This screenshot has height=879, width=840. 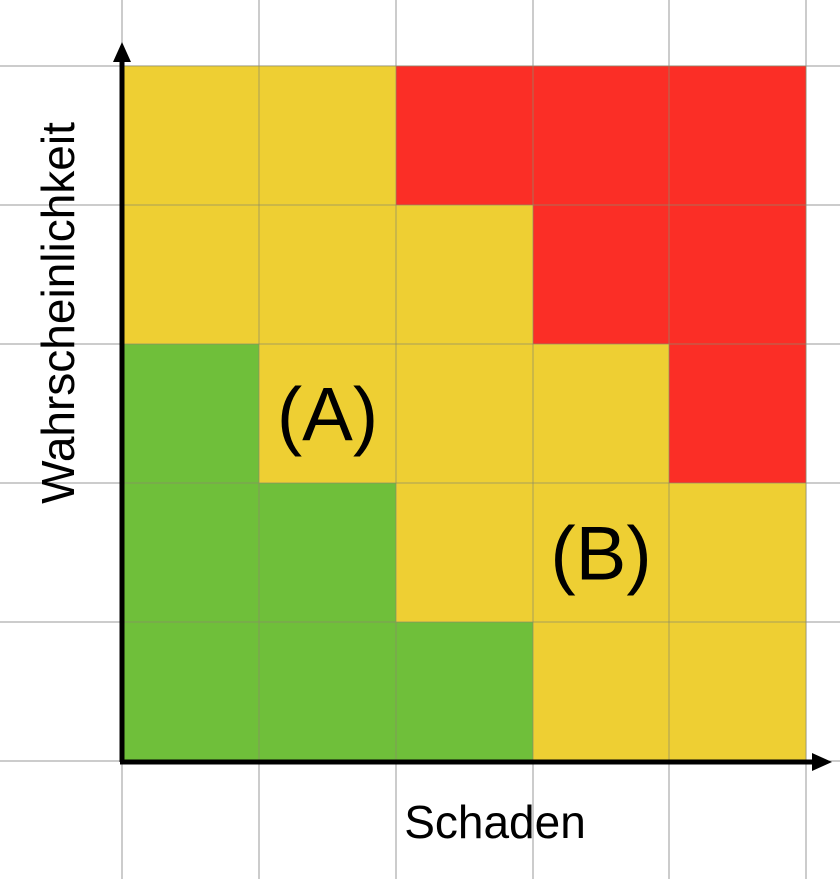 What do you see at coordinates (122, 52) in the screenshot?
I see `y-axis-arrowhead` at bounding box center [122, 52].